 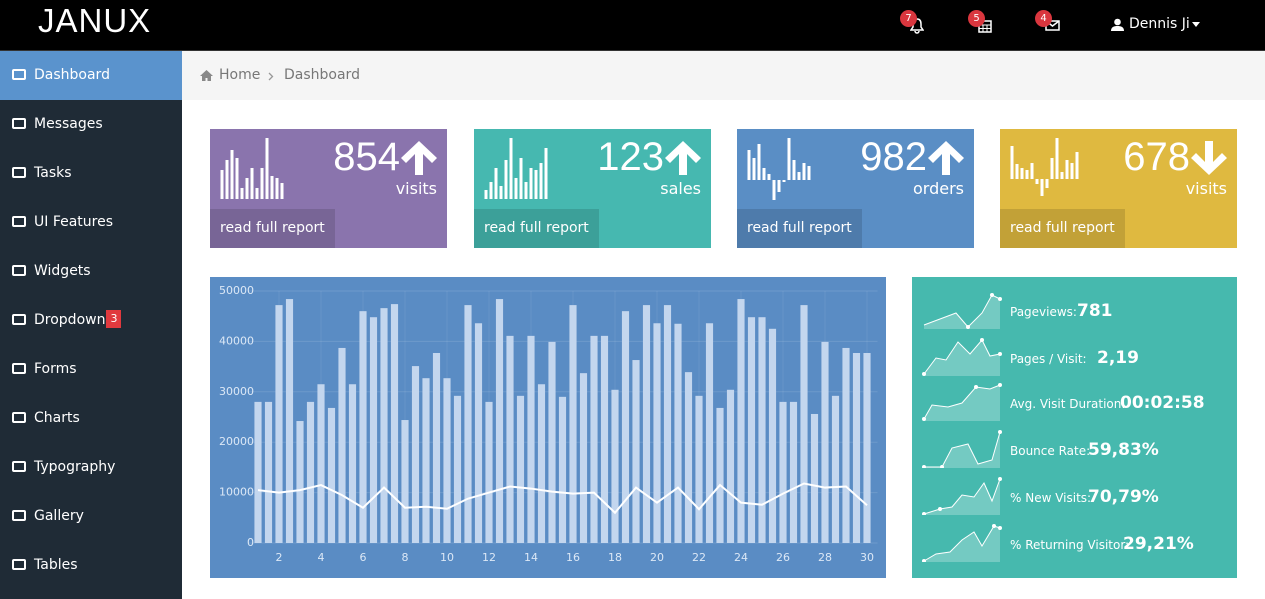 What do you see at coordinates (657, 557) in the screenshot?
I see `x-tick-label: 20` at bounding box center [657, 557].